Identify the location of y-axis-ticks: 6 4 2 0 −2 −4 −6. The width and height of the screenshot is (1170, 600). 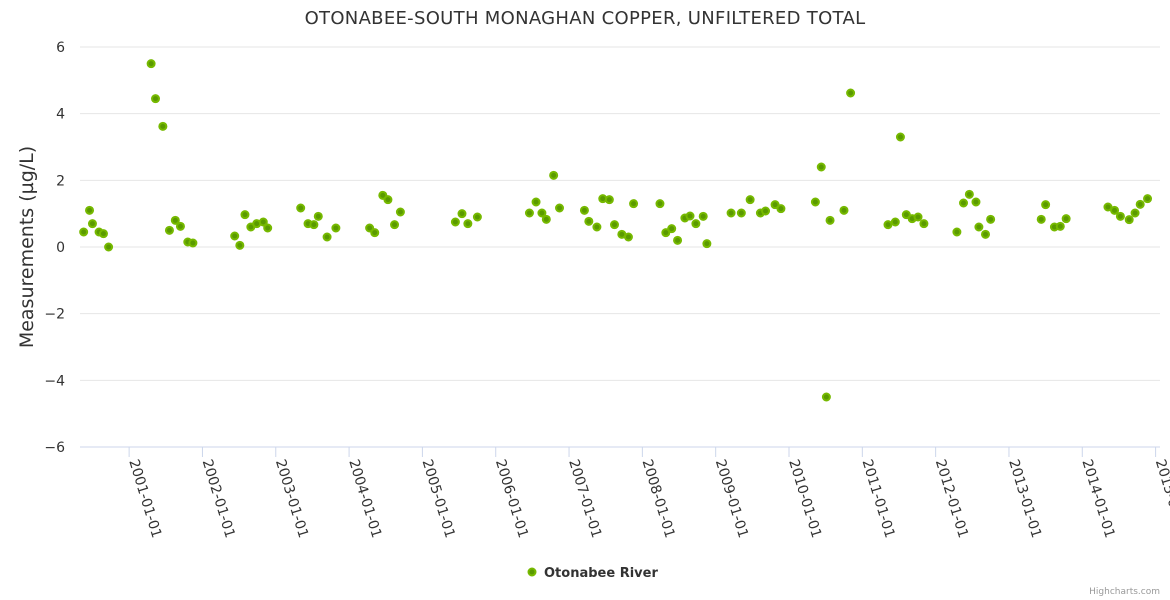
(54, 248).